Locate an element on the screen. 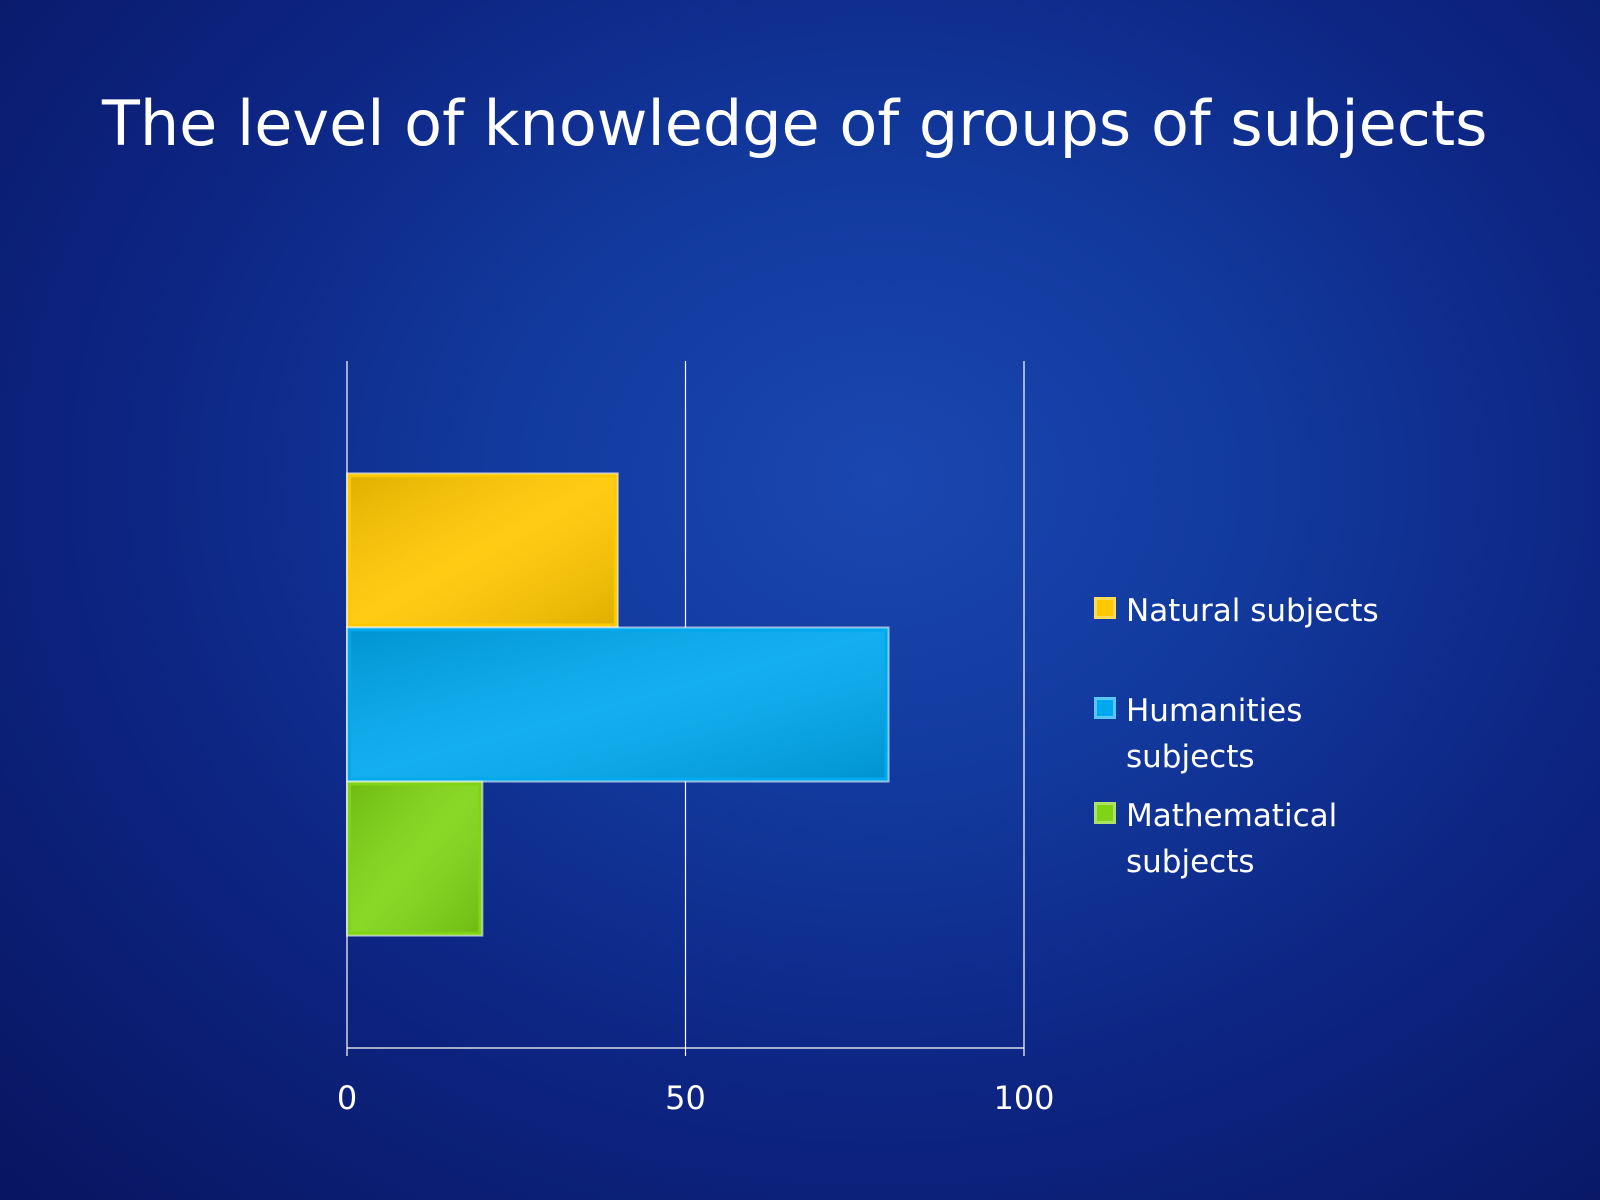 The height and width of the screenshot is (1200, 1600). legend-label: Humanities subjects is located at coordinates (1214, 734).